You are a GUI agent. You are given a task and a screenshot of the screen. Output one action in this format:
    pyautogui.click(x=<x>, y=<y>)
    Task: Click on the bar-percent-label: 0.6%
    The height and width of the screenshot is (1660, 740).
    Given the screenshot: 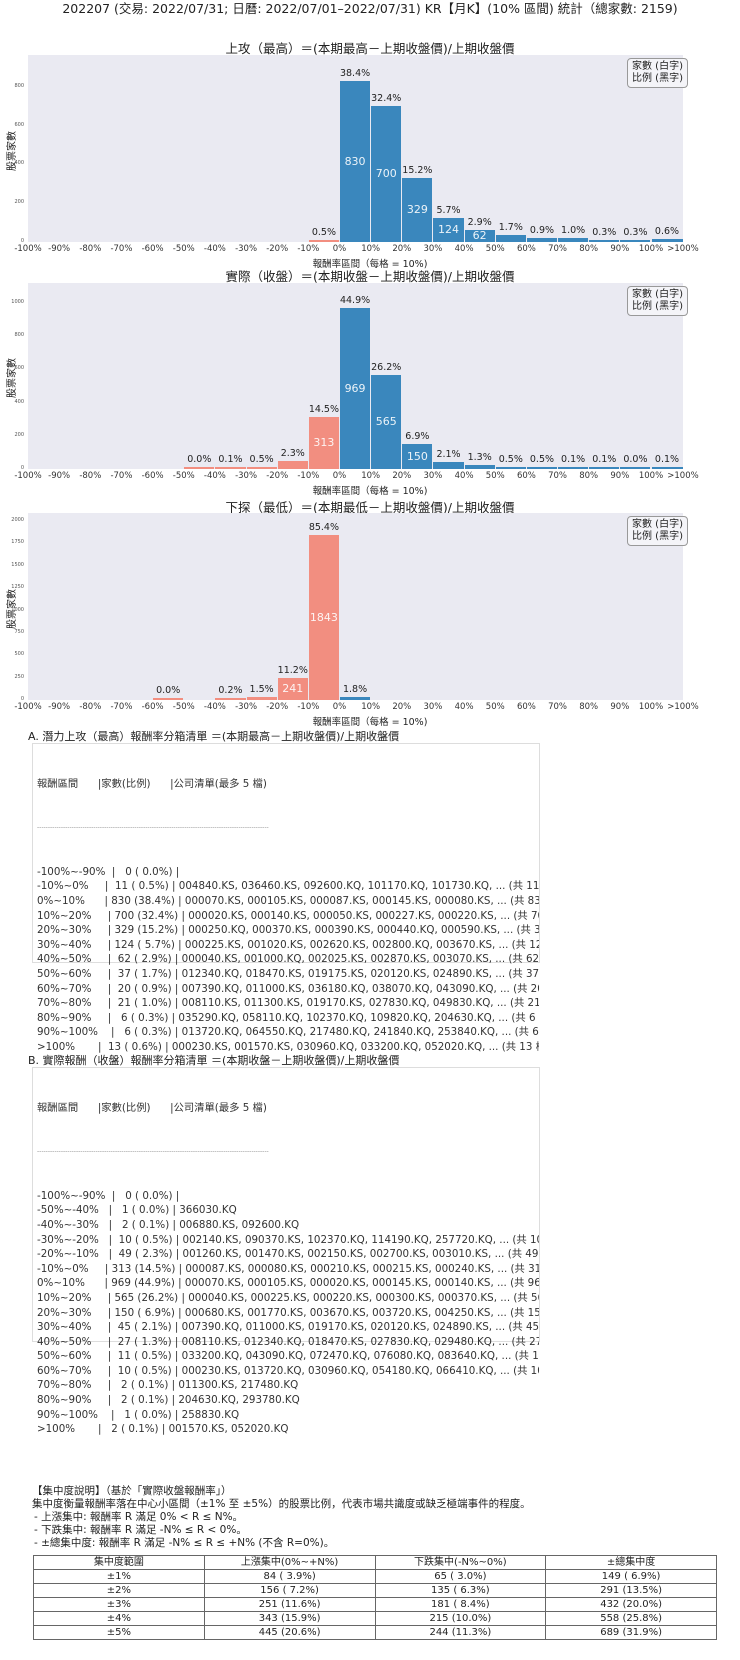 What is the action you would take?
    pyautogui.click(x=667, y=232)
    